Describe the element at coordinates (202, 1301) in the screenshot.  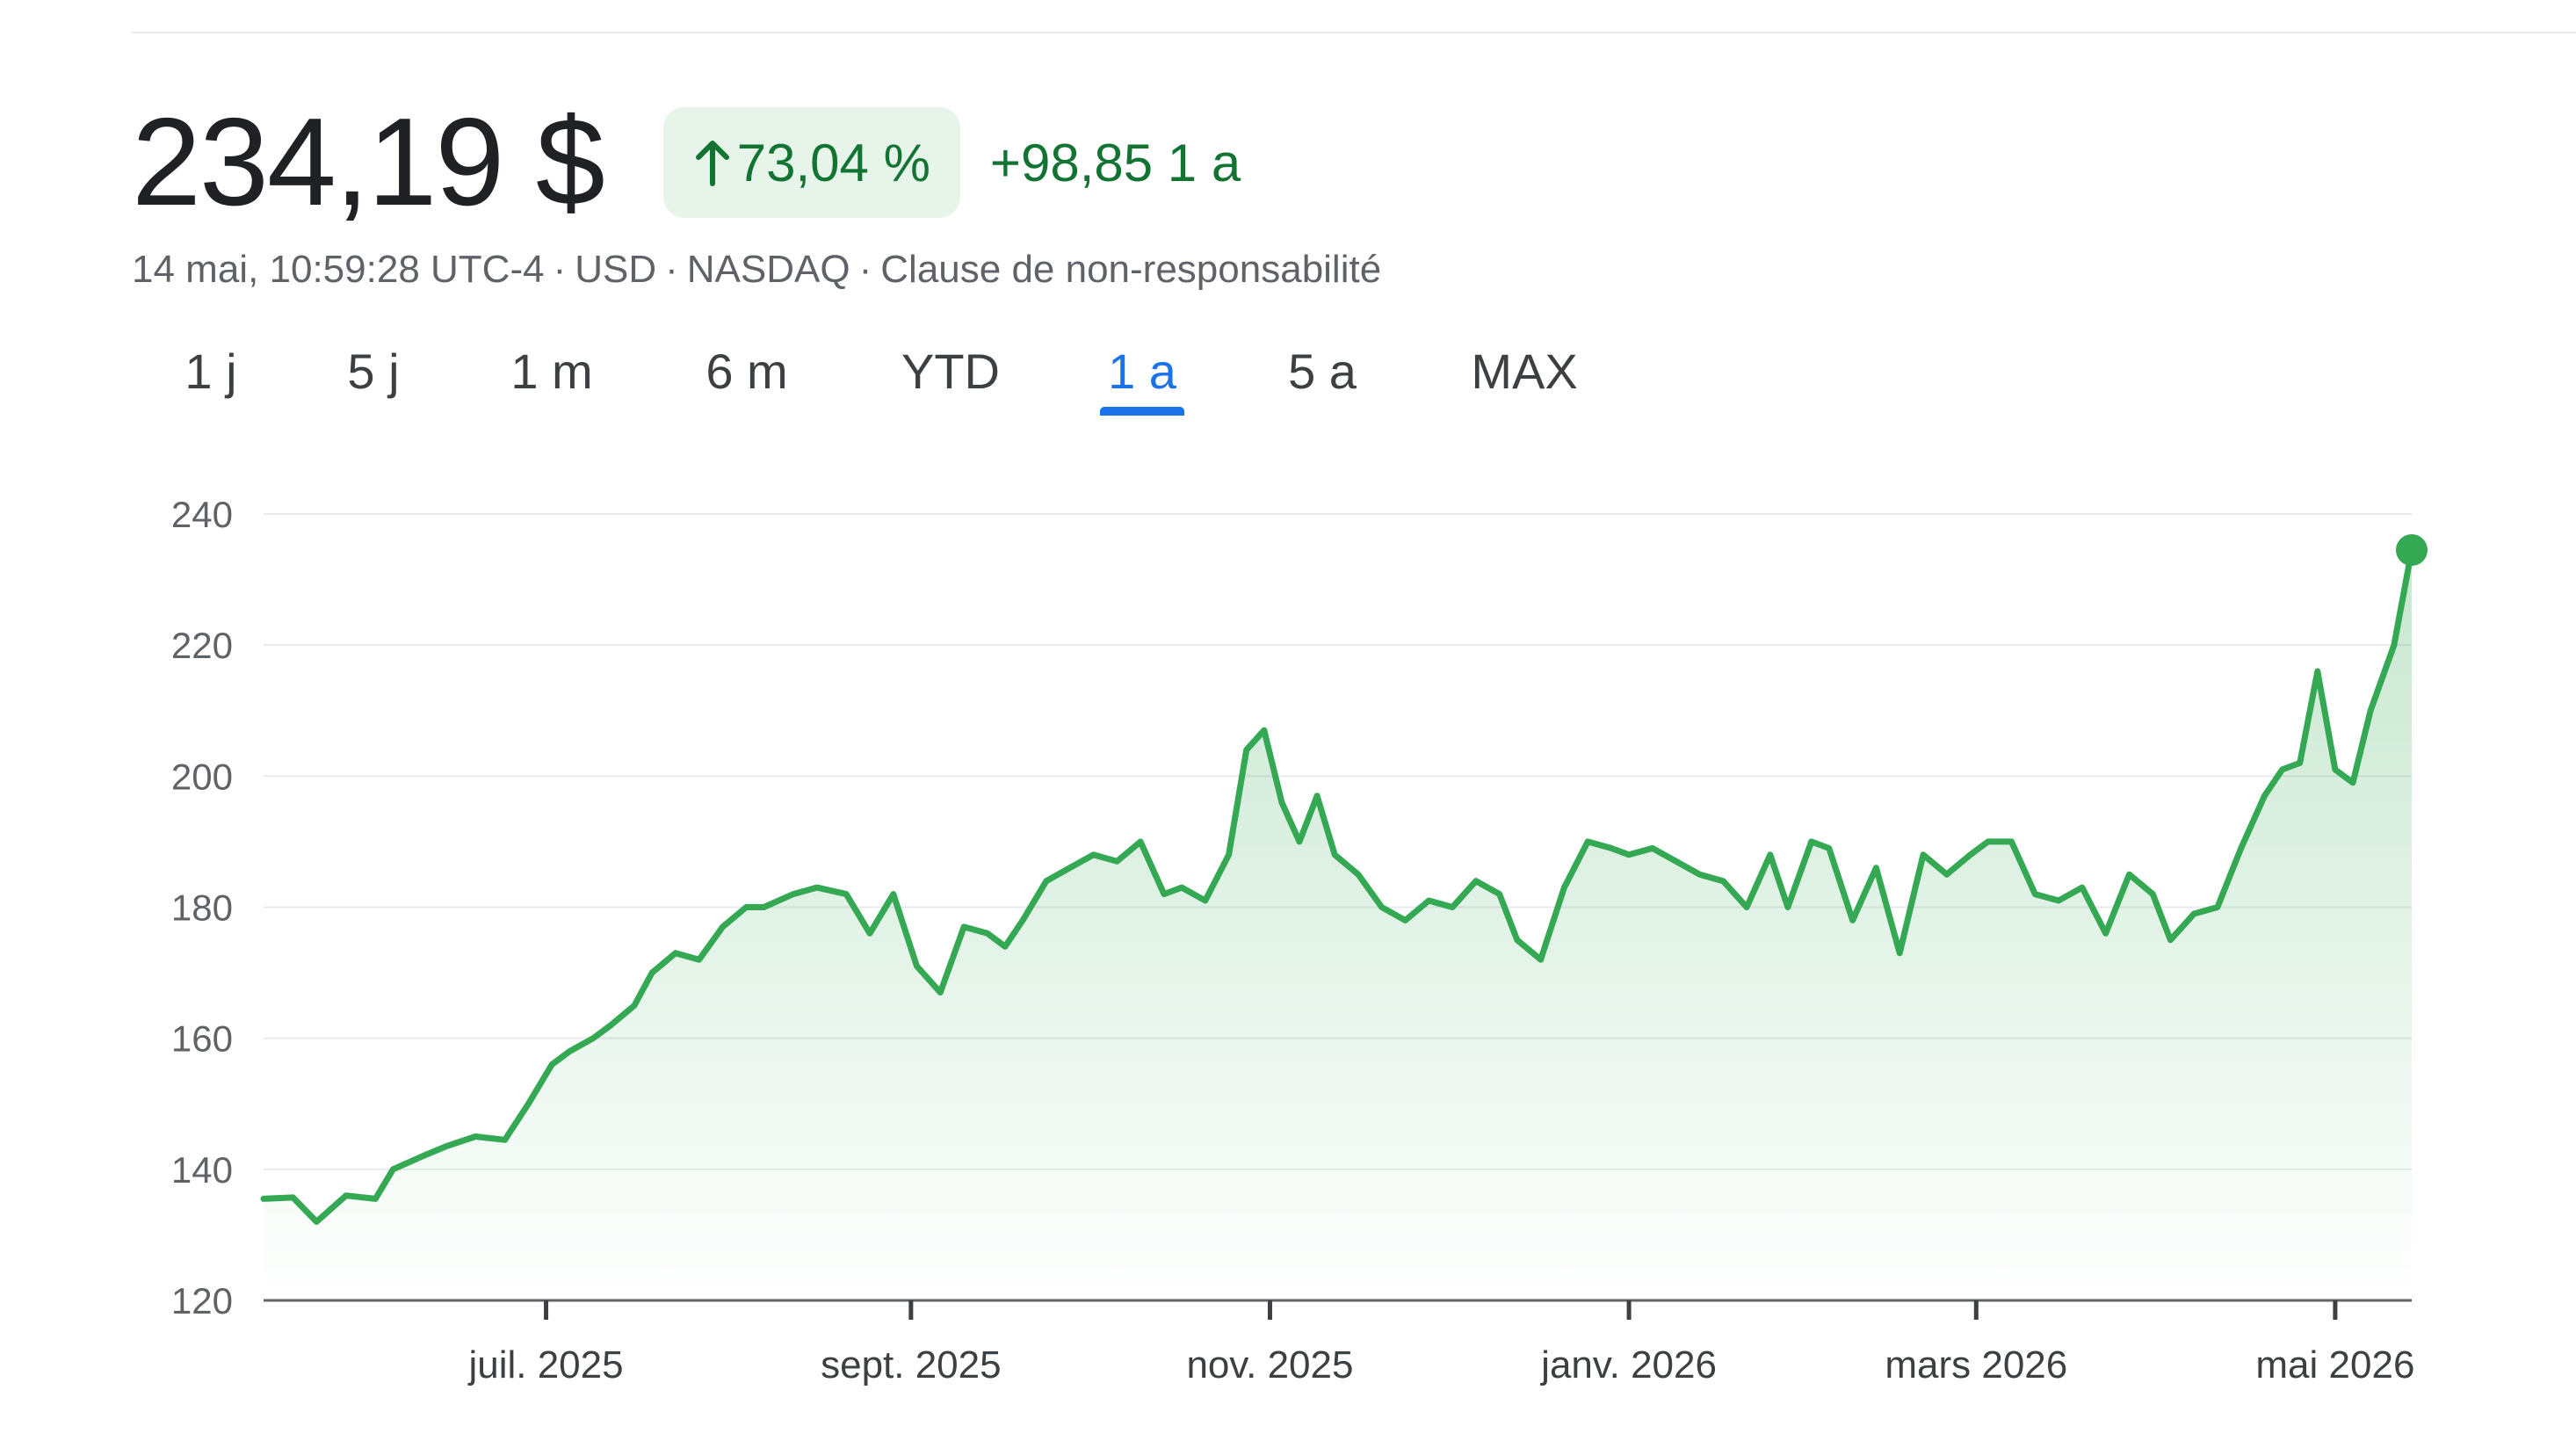
I see `y-tick-label: 120` at that location.